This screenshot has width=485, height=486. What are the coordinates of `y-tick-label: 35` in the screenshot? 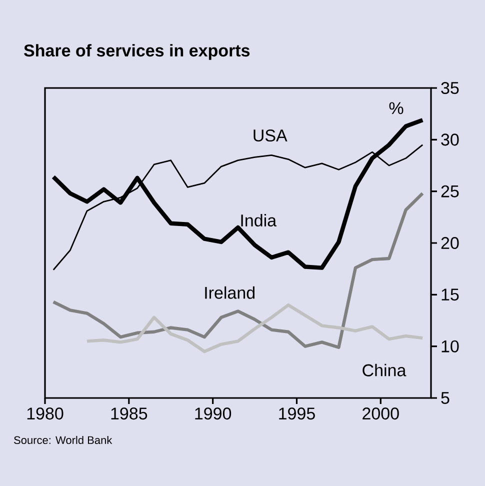 It's located at (450, 88).